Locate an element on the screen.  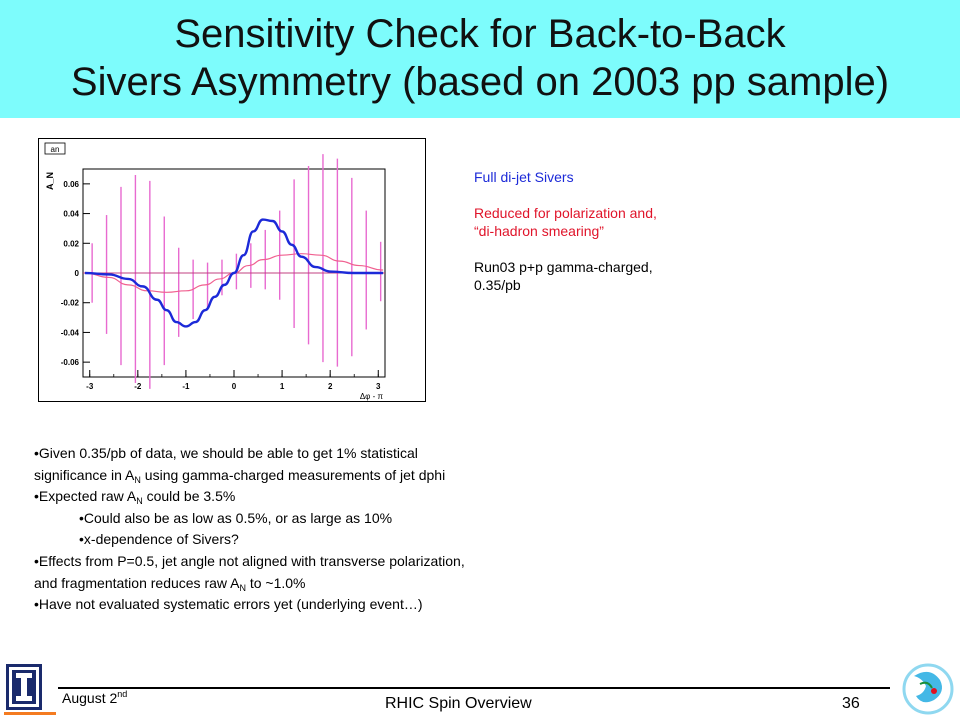
hist-name-box is located at coordinates (55, 148).